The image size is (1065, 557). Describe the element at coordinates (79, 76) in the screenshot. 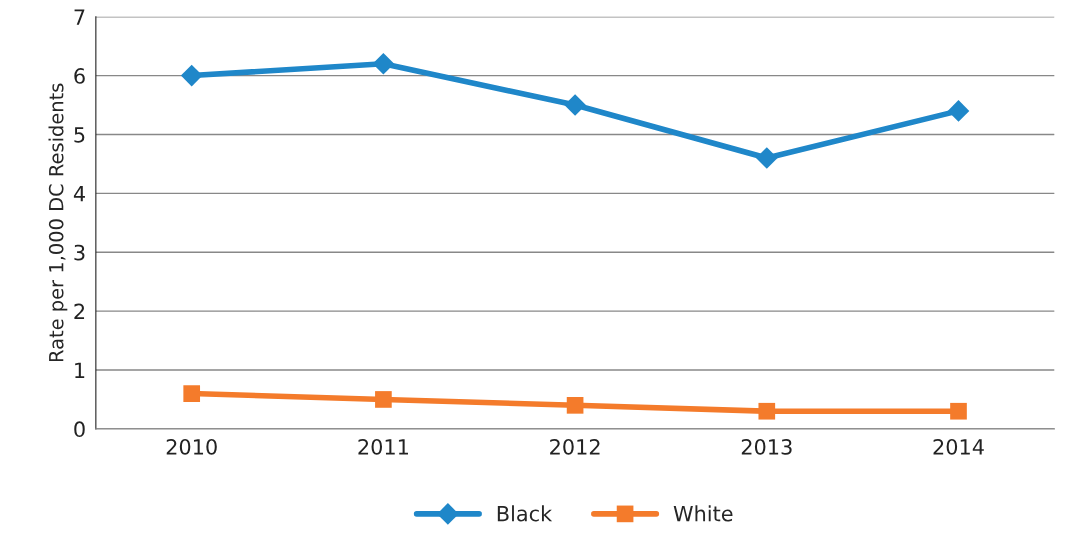

I see `y-tick-label: 6` at that location.